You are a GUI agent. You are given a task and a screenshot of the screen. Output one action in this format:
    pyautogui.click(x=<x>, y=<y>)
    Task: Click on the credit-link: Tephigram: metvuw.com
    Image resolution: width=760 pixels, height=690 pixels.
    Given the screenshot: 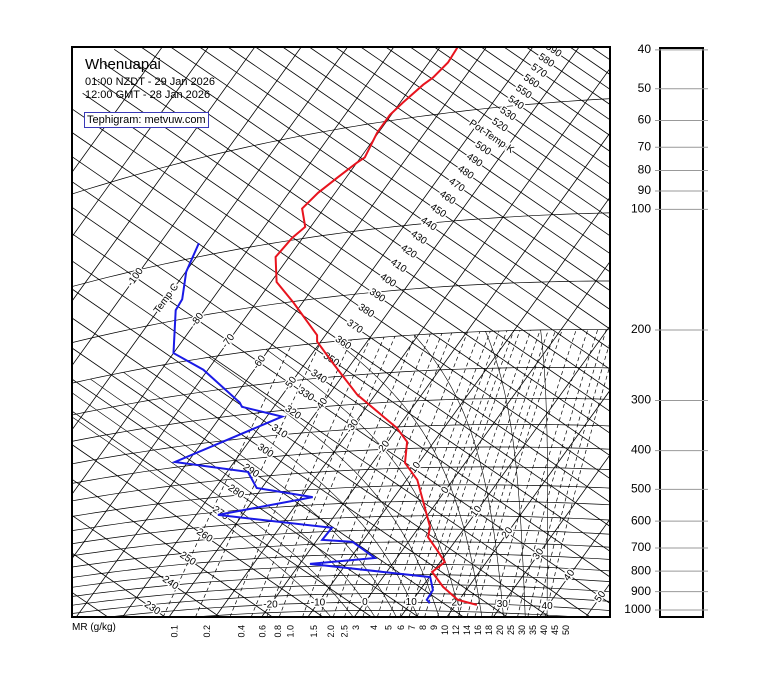 What is the action you would take?
    pyautogui.click(x=146, y=120)
    